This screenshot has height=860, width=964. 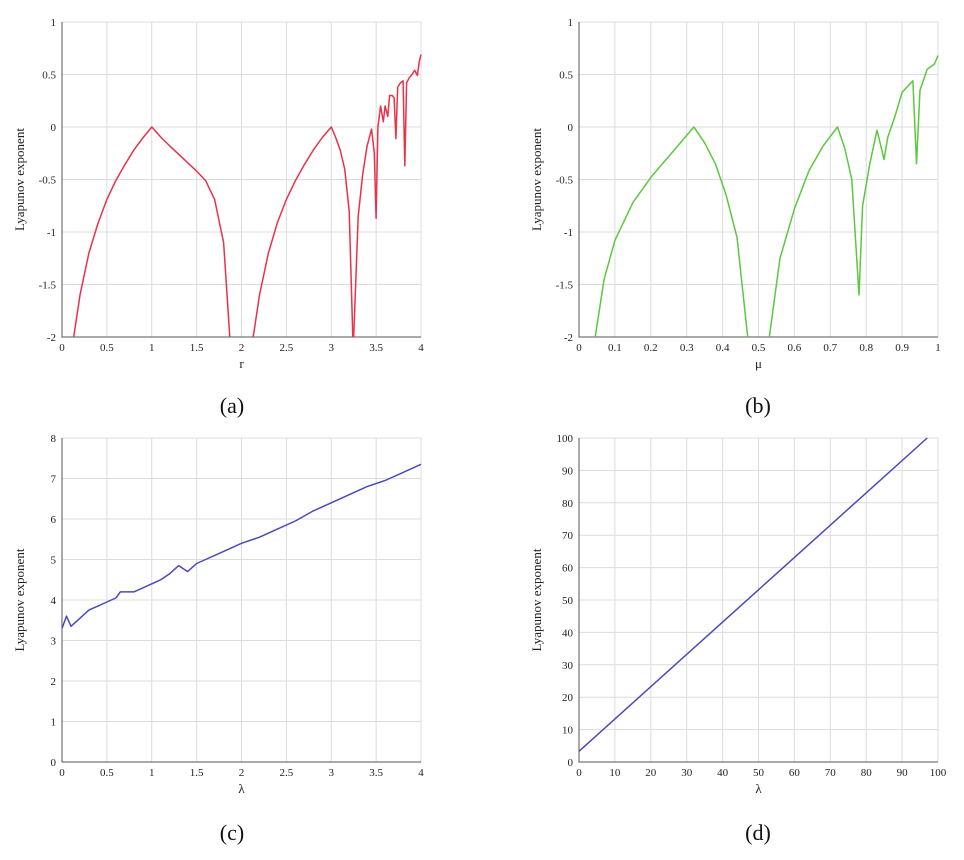 I want to click on panel-b-y-tick-label: 1, so click(x=571, y=23).